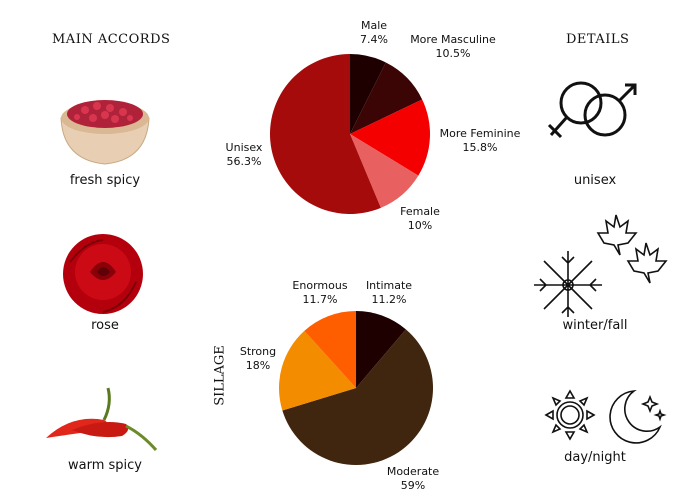 The height and width of the screenshot is (500, 700). Describe the element at coordinates (595, 325) in the screenshot. I see `detail-label: winter/fall` at that location.